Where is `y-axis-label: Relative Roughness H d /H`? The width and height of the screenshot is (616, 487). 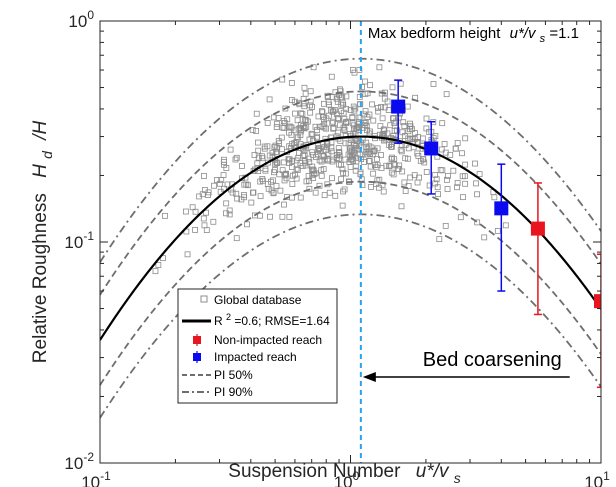 y-axis-label: Relative Roughness H d /H is located at coordinates (43, 242).